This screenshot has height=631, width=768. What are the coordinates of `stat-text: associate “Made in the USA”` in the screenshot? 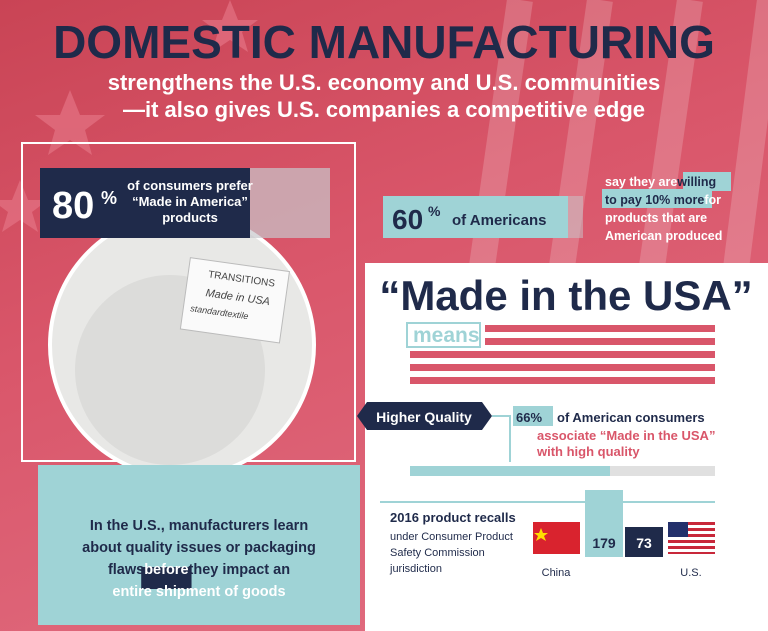 It's located at (626, 435).